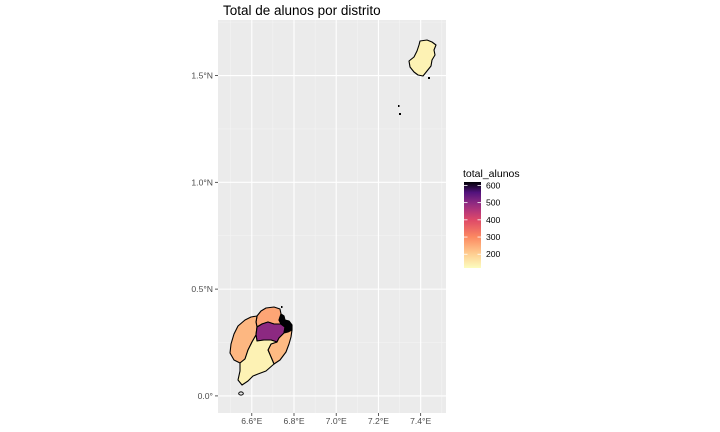  I want to click on legend-tick-label: 200, so click(493, 254).